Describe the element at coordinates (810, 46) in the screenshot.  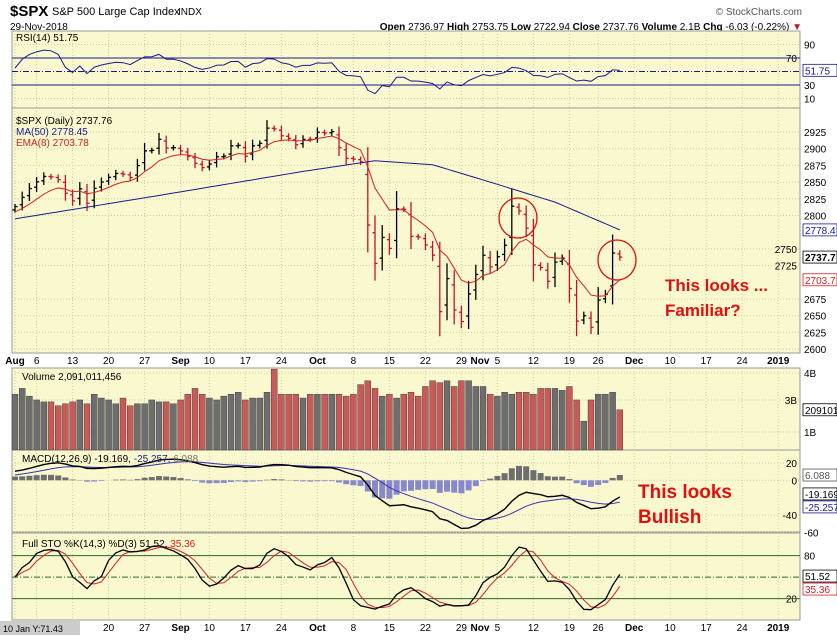
I see `y-tick-label: 90` at that location.